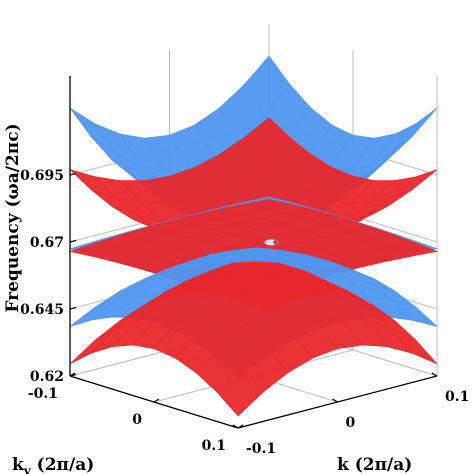 This screenshot has width=474, height=474. Describe the element at coordinates (43, 394) in the screenshot. I see `ky-tick-label-0: -0.1` at that location.